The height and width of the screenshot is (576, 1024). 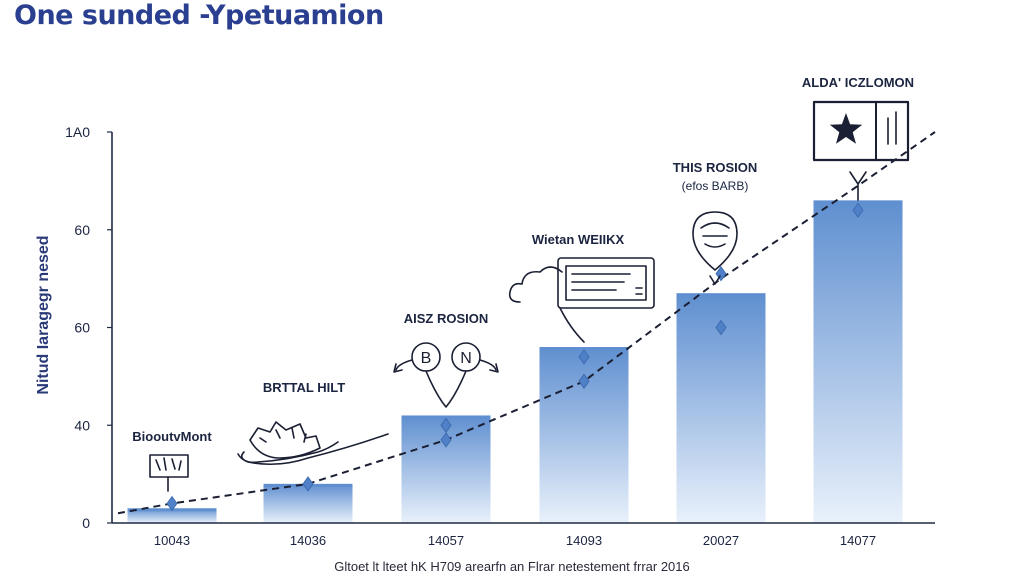 What do you see at coordinates (77, 132) in the screenshot?
I see `y-tick-label: 1A0` at bounding box center [77, 132].